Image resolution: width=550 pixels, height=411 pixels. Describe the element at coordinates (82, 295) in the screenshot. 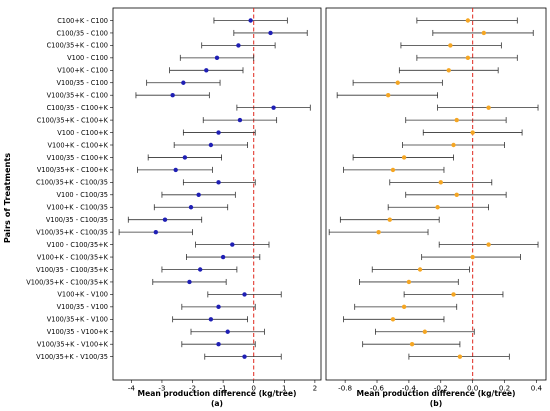

I see `category-label: V100+K - V100` at that location.